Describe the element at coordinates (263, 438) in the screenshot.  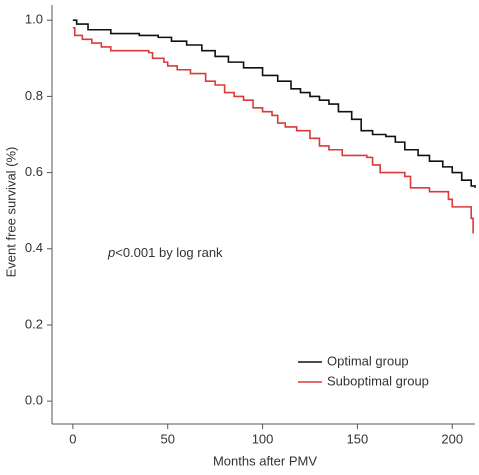
I see `x-tick-label: 100` at that location.